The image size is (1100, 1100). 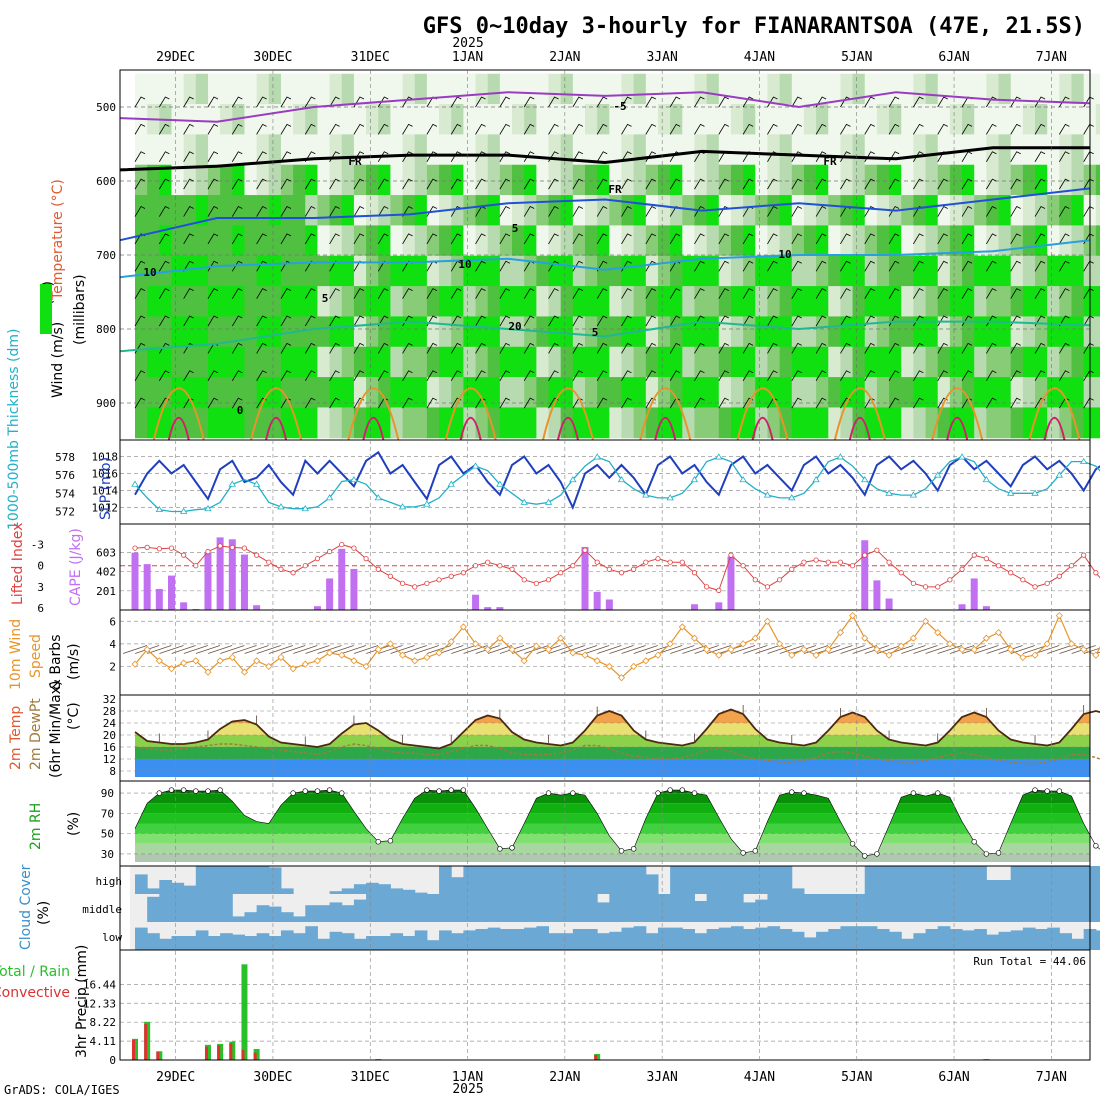 What do you see at coordinates (36, 826) in the screenshot?
I see `rh-axis-label: 2m RH` at bounding box center [36, 826].